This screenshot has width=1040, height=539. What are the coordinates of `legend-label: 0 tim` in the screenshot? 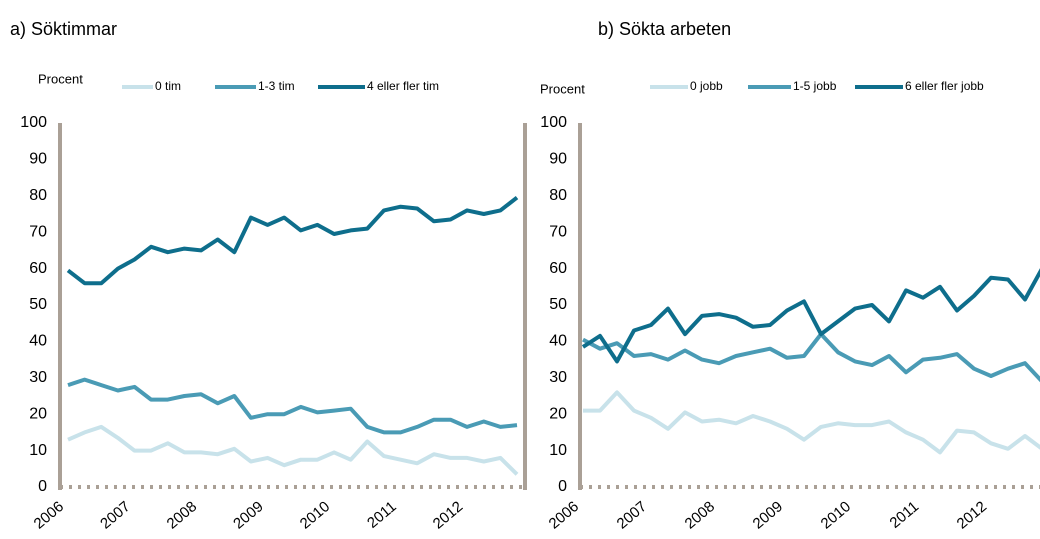 It's located at (168, 86).